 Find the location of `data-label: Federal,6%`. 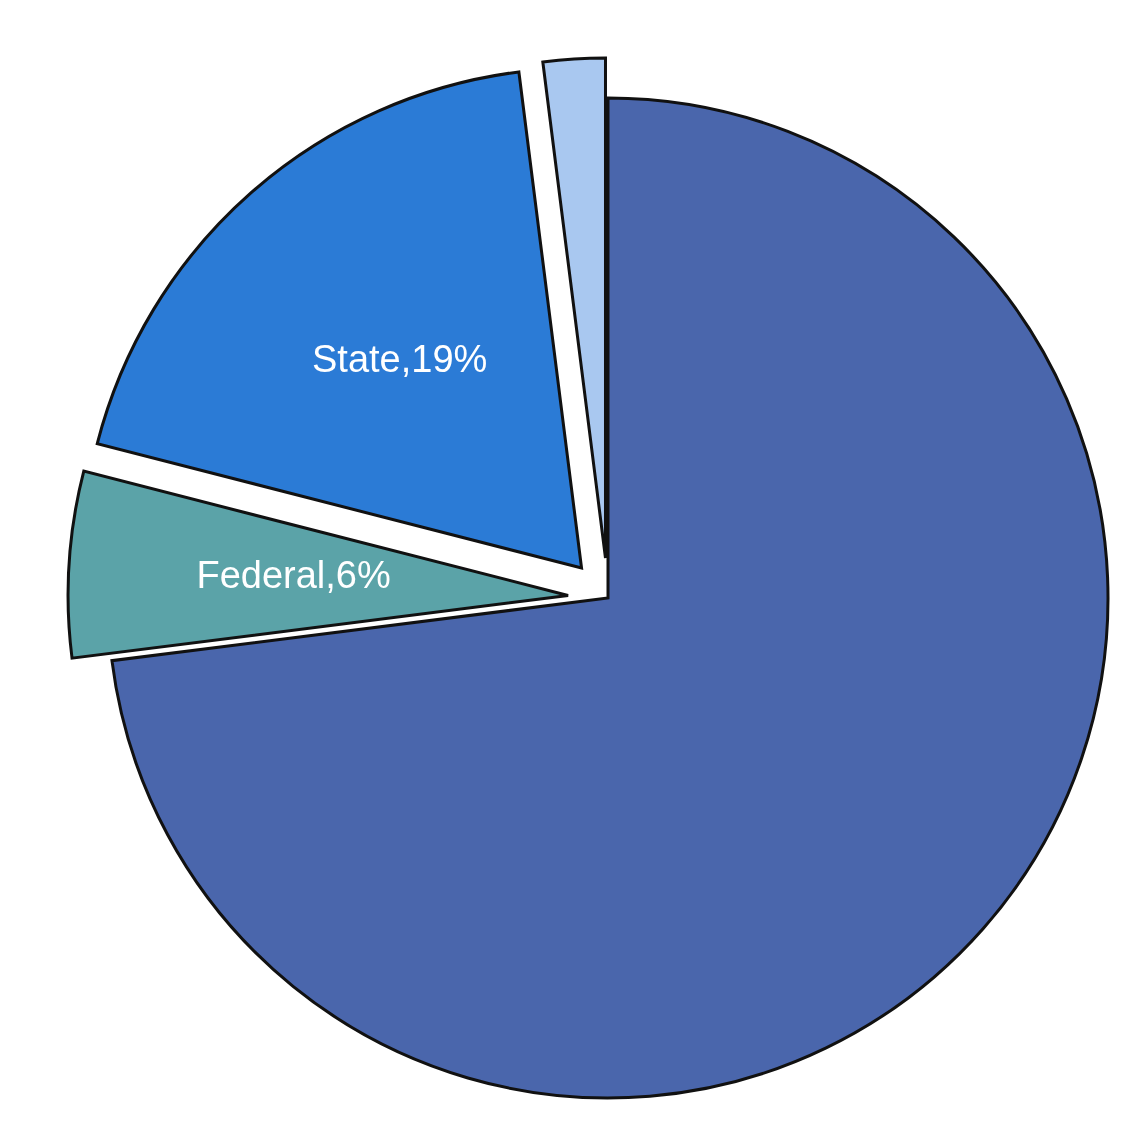

data-label: Federal,6% is located at coordinates (293, 575).